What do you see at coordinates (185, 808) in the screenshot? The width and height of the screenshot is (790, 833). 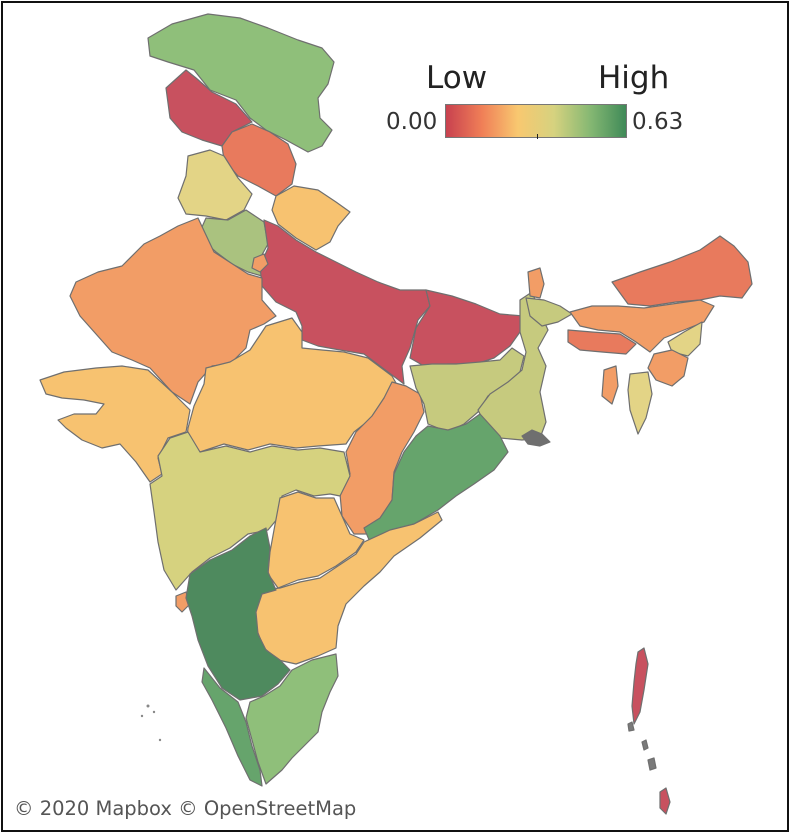 I see `map-attribution: © 2020 Mapbox © OpenStreetMap` at bounding box center [185, 808].